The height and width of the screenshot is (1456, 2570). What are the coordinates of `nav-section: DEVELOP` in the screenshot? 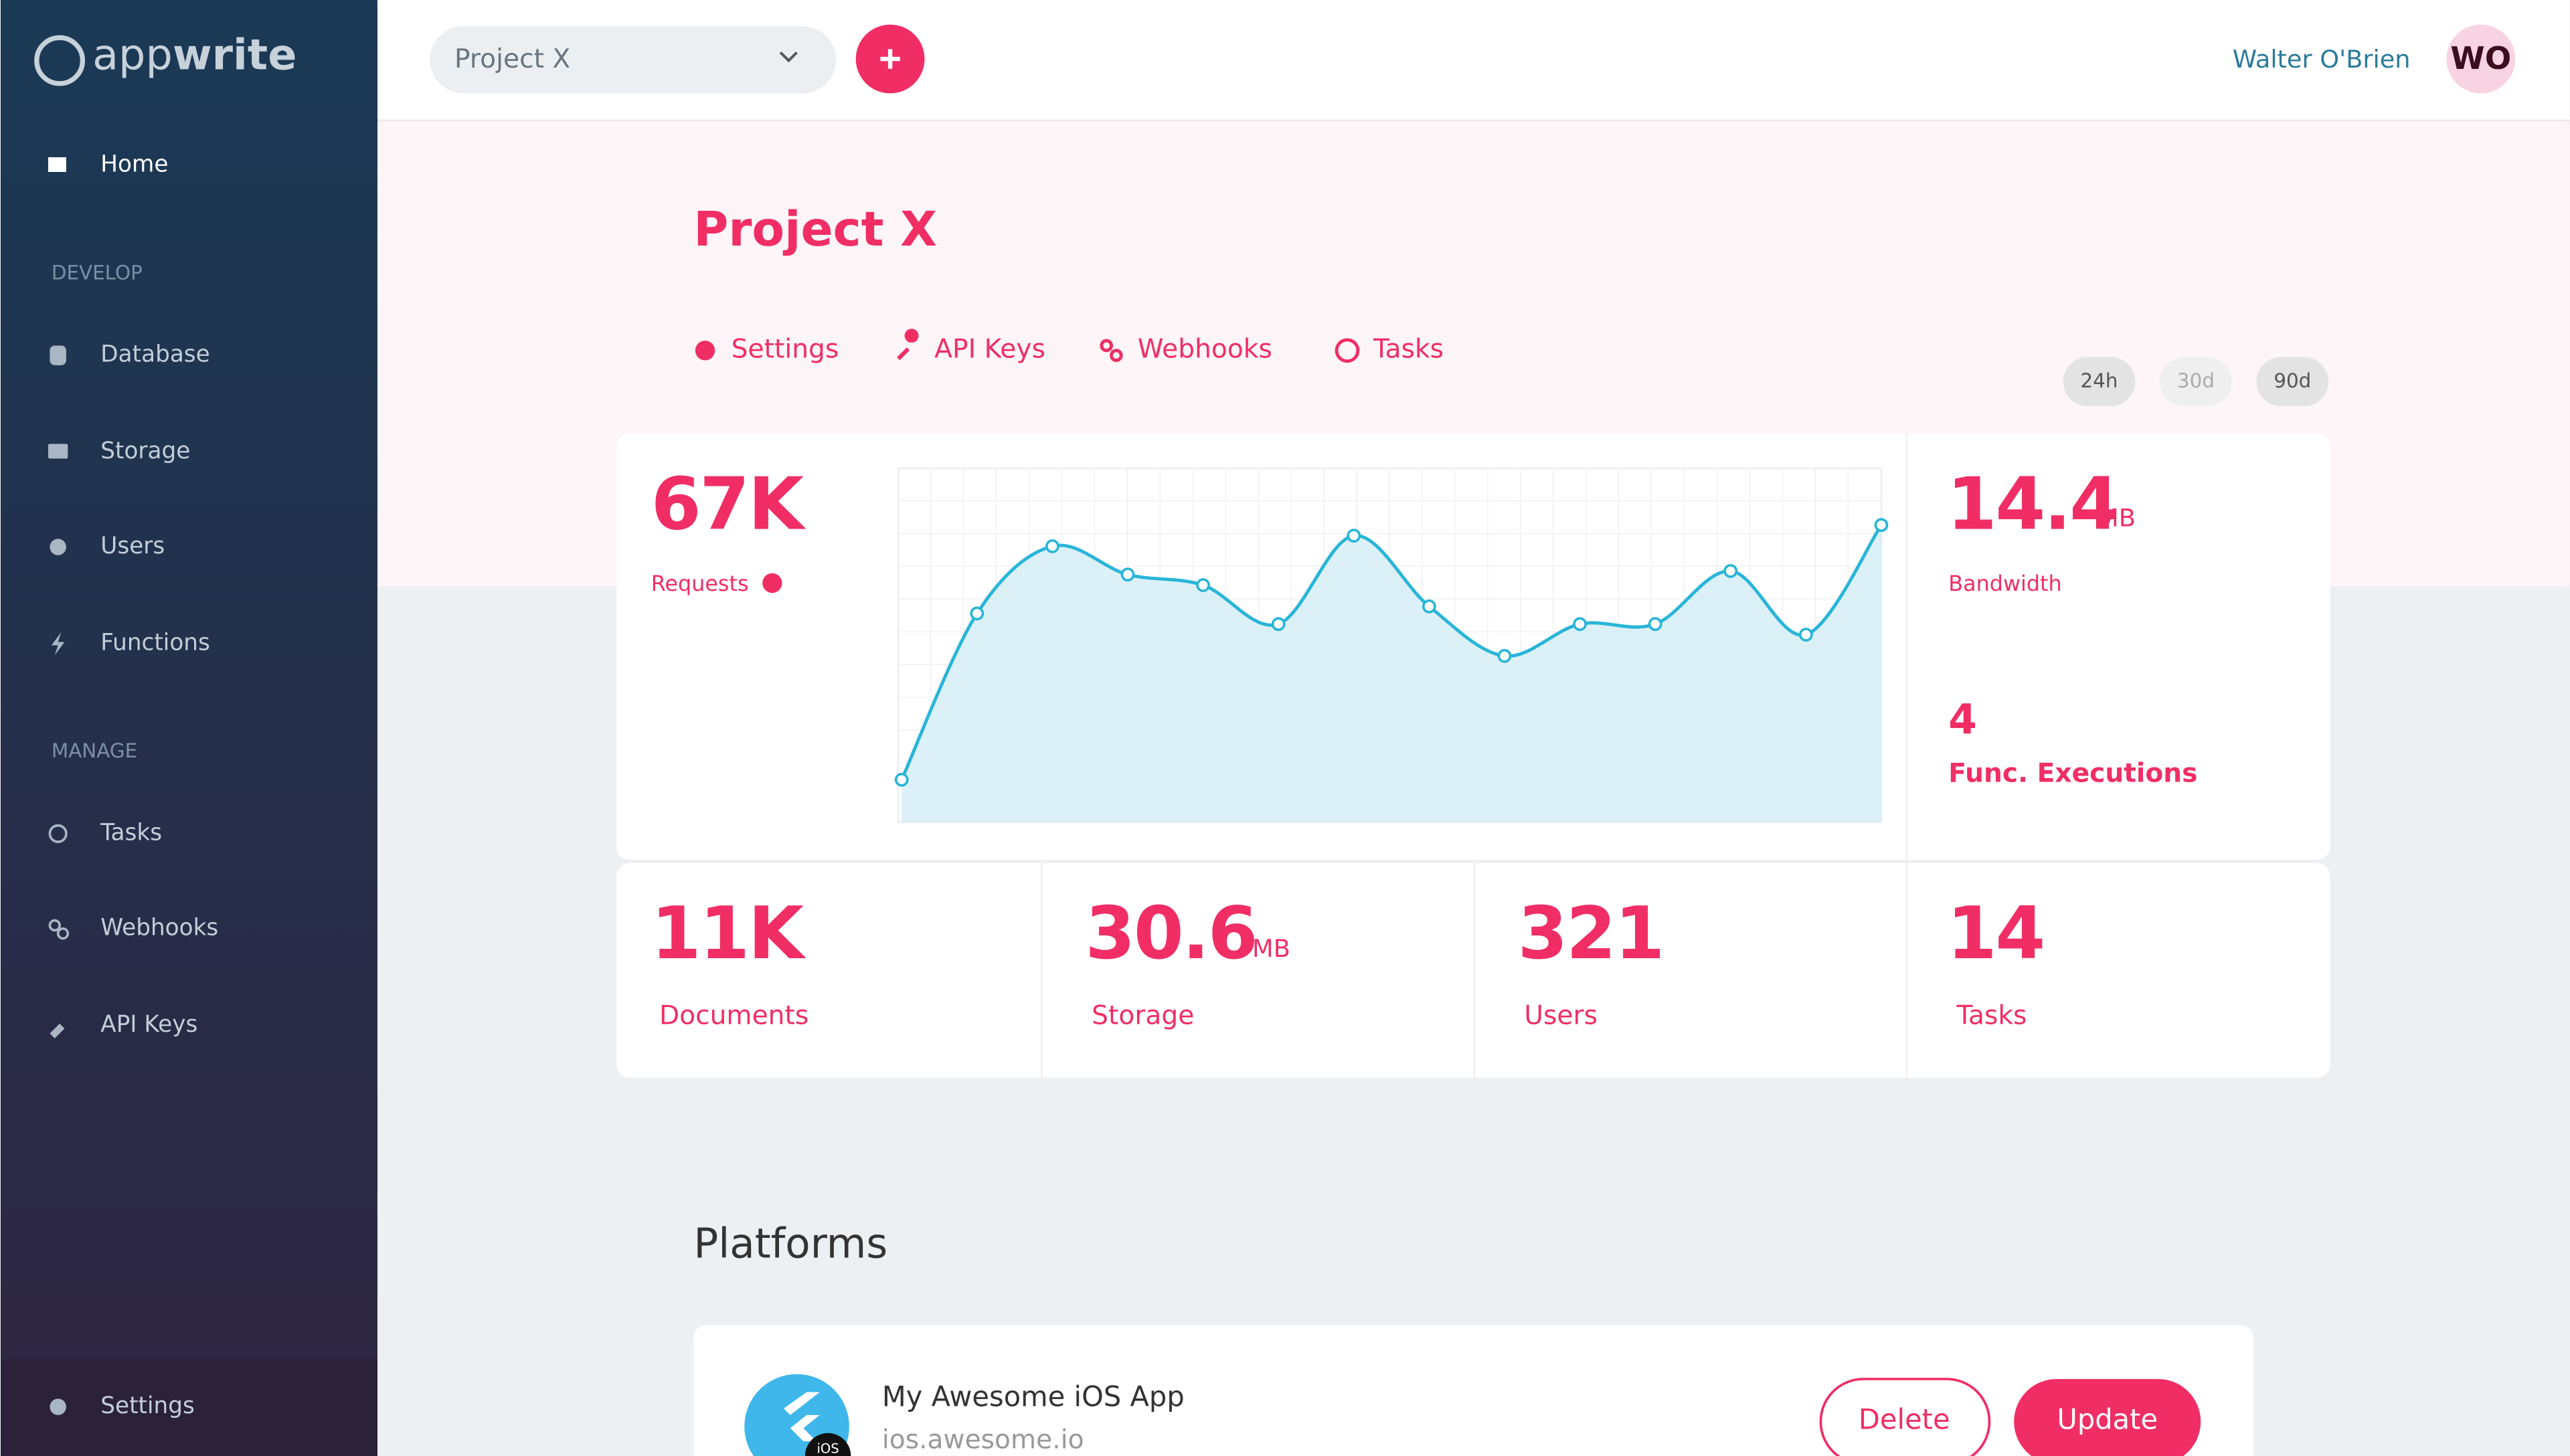 It's located at (97, 272).